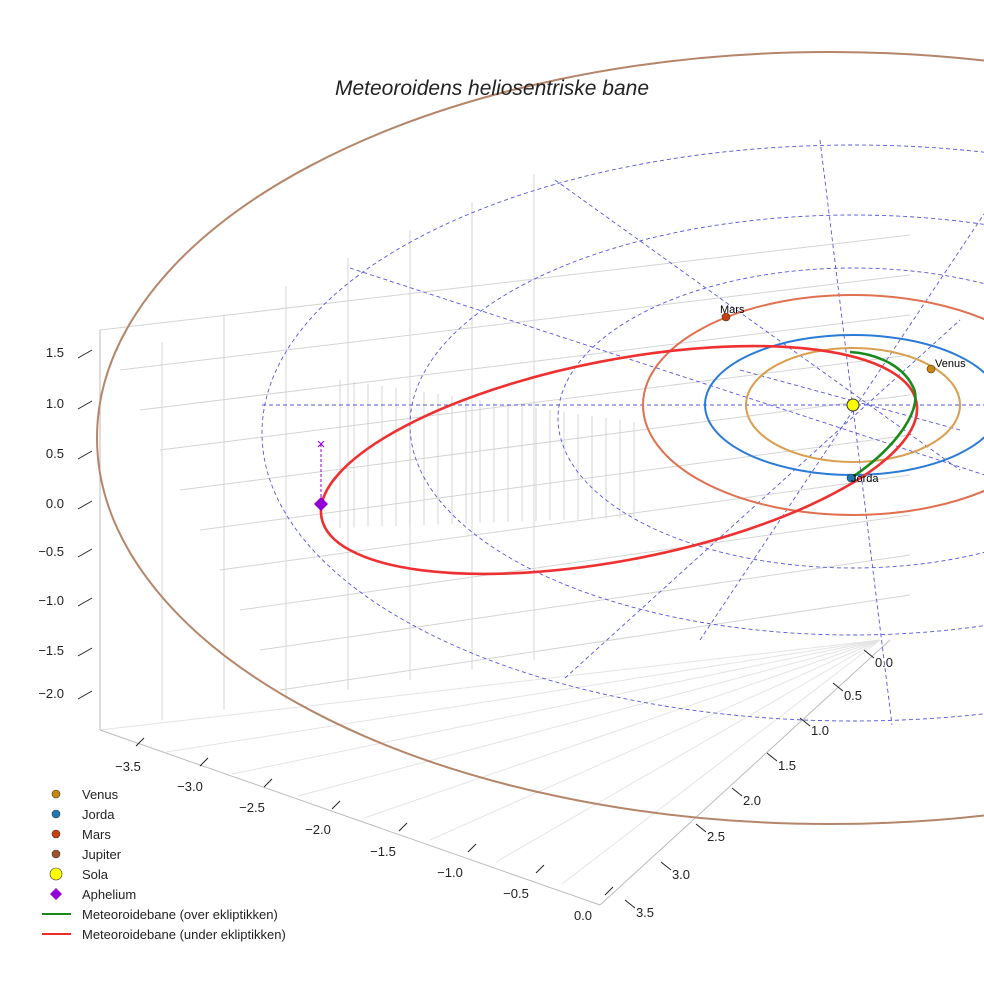 This screenshot has width=984, height=984. Describe the element at coordinates (128, 766) in the screenshot. I see `x-tick-label: −3.5` at that location.